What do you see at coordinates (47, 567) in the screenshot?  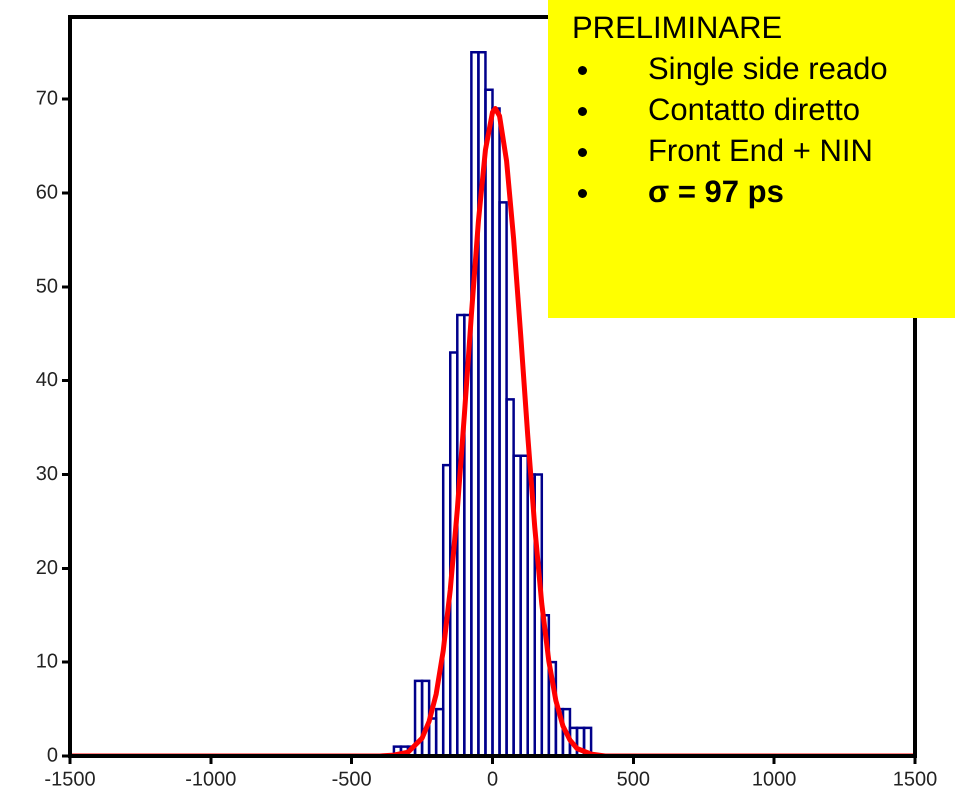 I see `y-tick-label: 20` at bounding box center [47, 567].